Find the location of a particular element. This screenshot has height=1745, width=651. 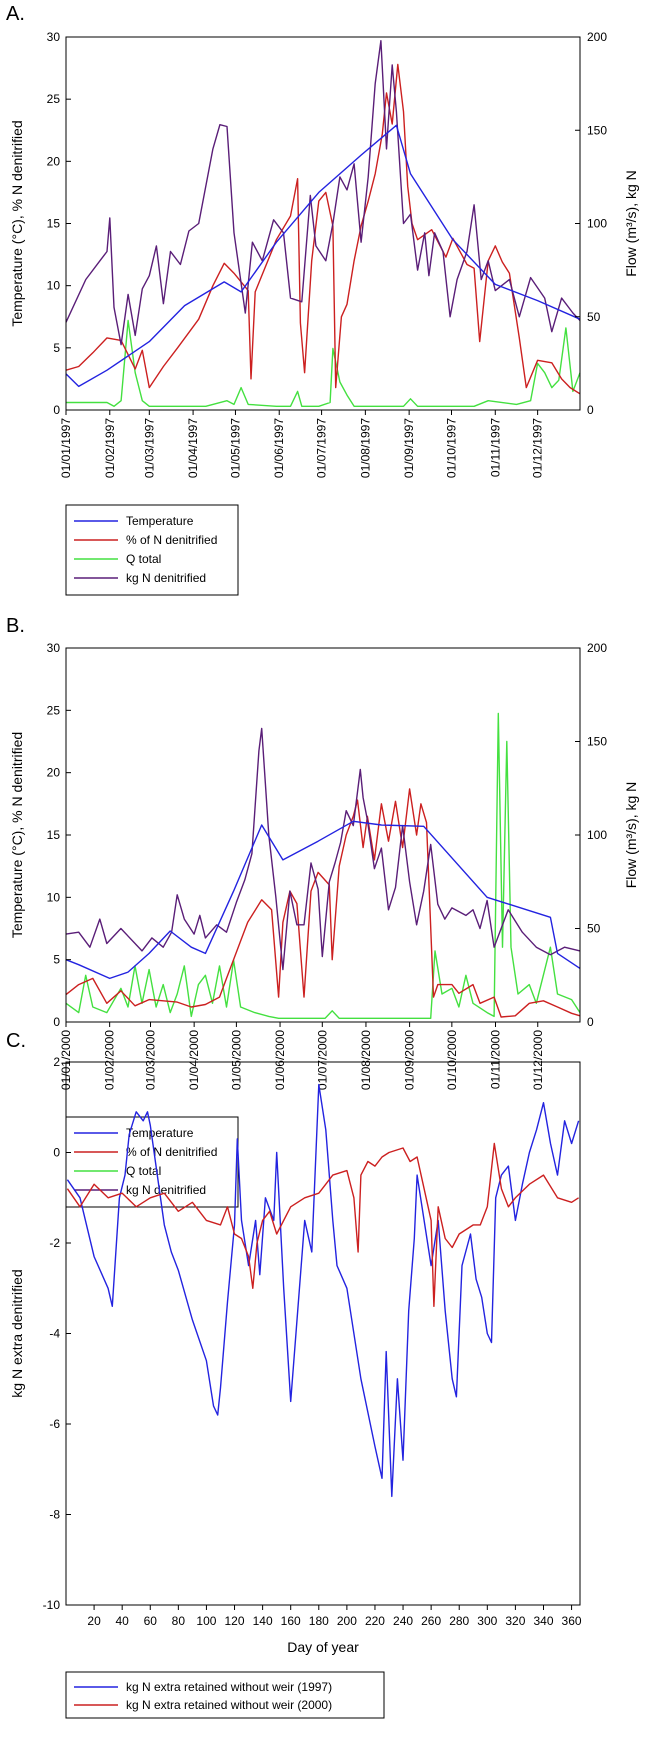

x-tick-label: 01/01/2000 is located at coordinates (66, 1060).